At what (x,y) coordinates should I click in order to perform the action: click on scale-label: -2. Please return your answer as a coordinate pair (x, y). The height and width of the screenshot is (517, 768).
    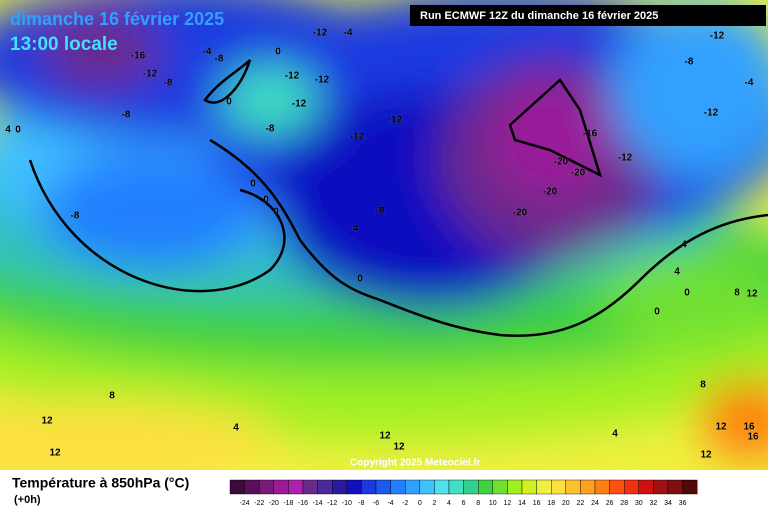
    Looking at the image, I should click on (405, 503).